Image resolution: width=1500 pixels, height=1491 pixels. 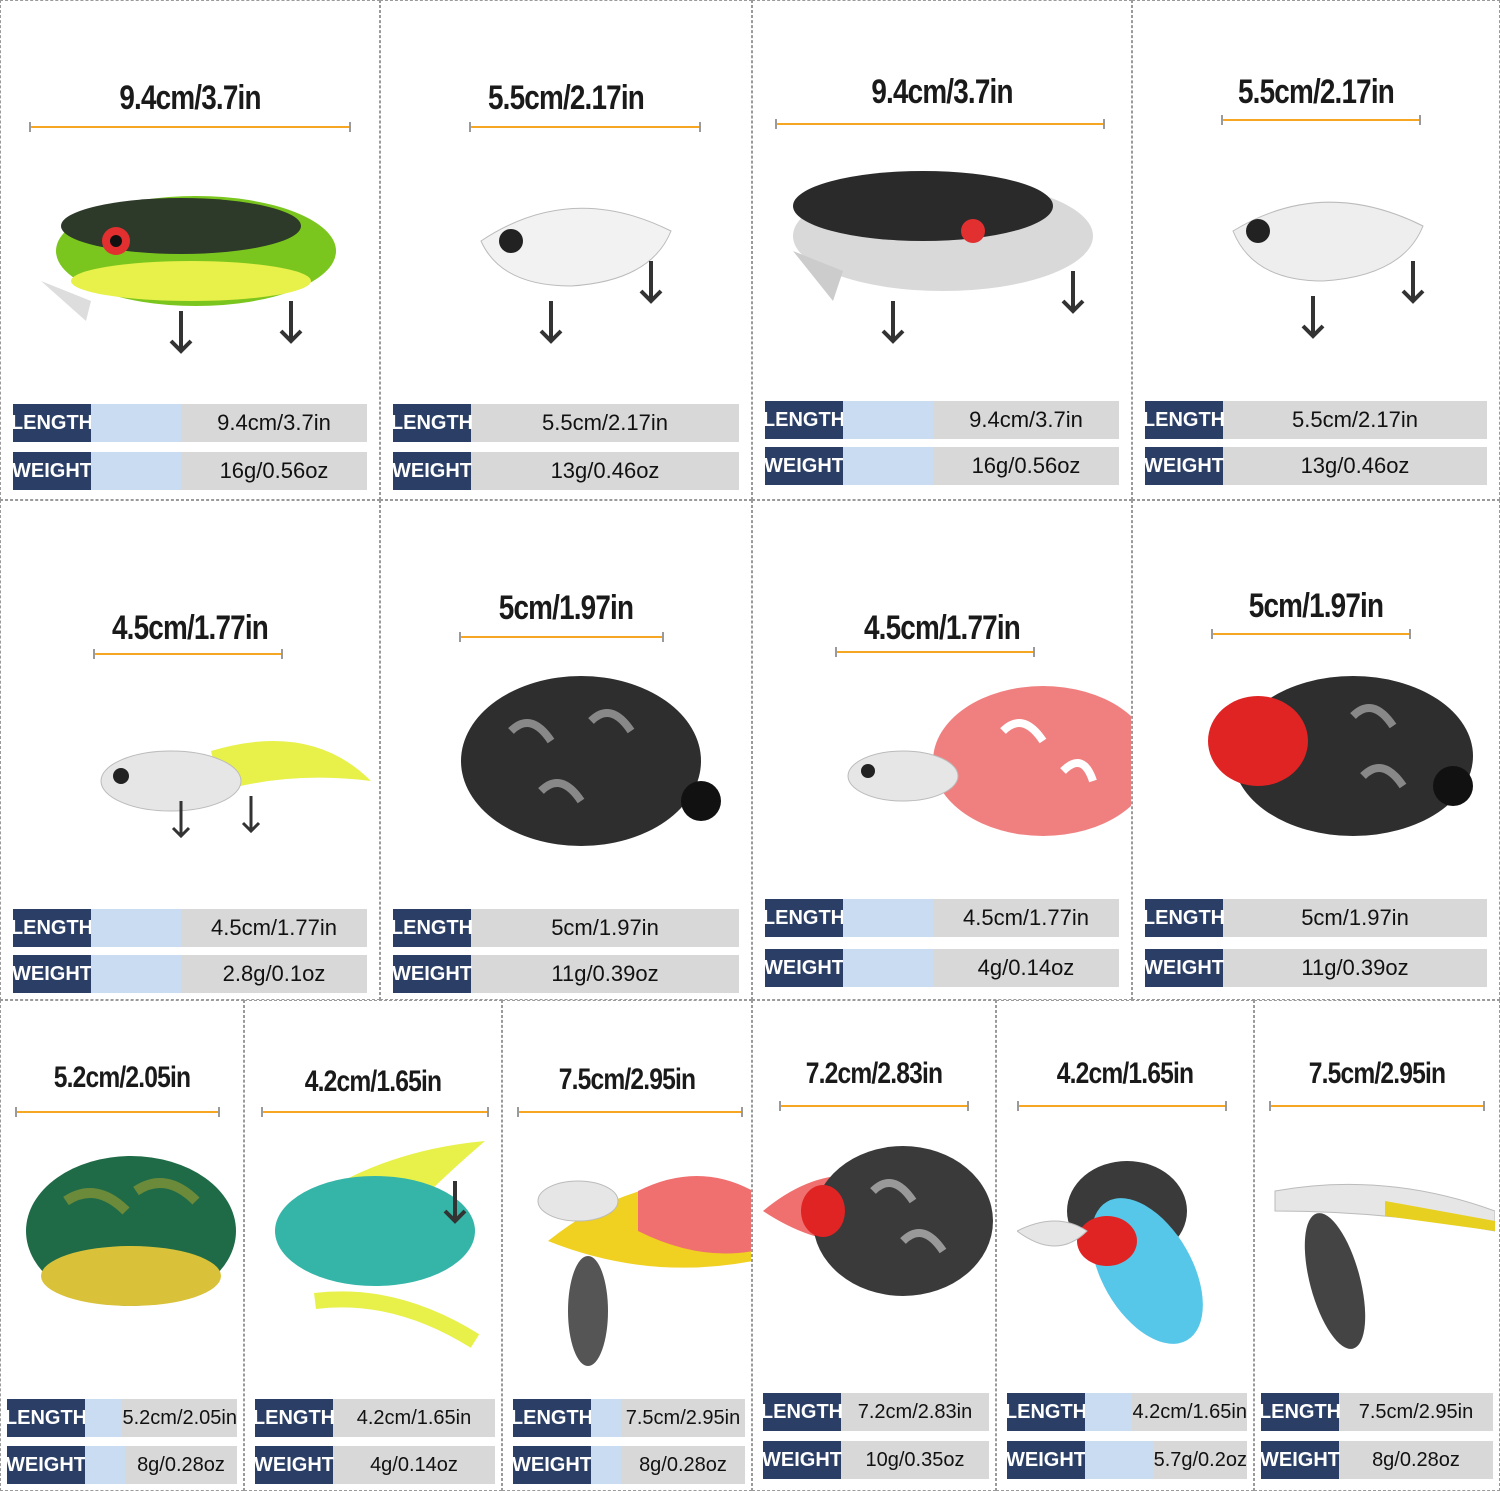 I want to click on weight-row: WEIGHT 5.7g/0.2oz, so click(x=1126, y=1460).